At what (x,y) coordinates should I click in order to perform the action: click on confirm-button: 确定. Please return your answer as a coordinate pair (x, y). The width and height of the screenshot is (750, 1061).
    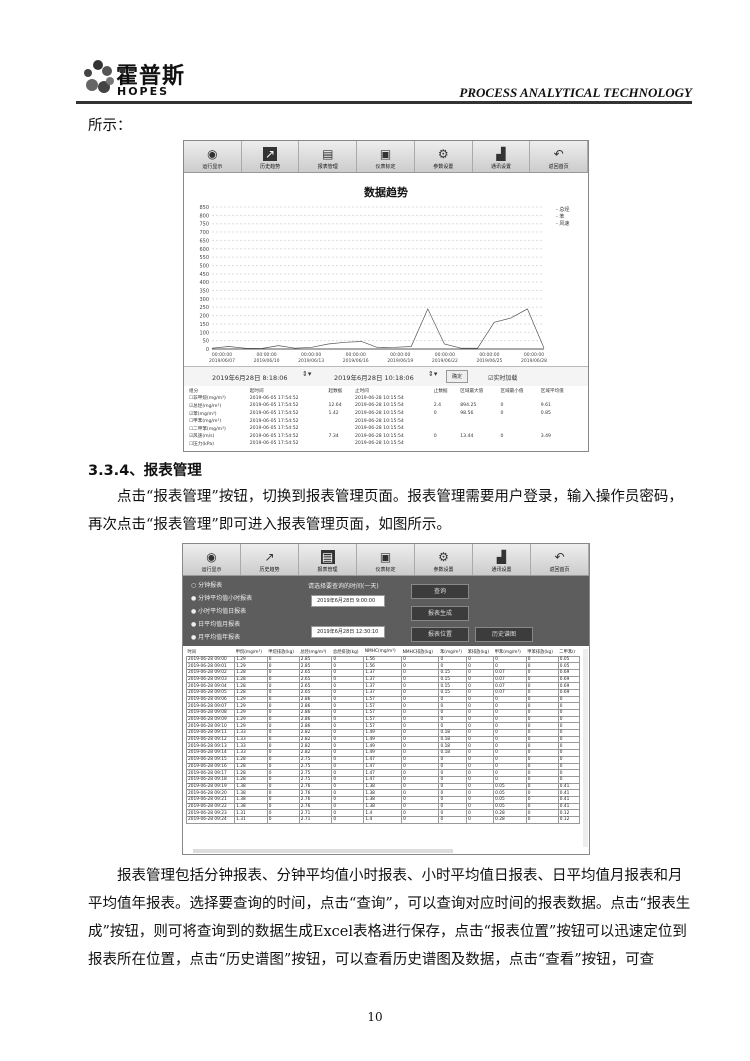
    Looking at the image, I should click on (457, 376).